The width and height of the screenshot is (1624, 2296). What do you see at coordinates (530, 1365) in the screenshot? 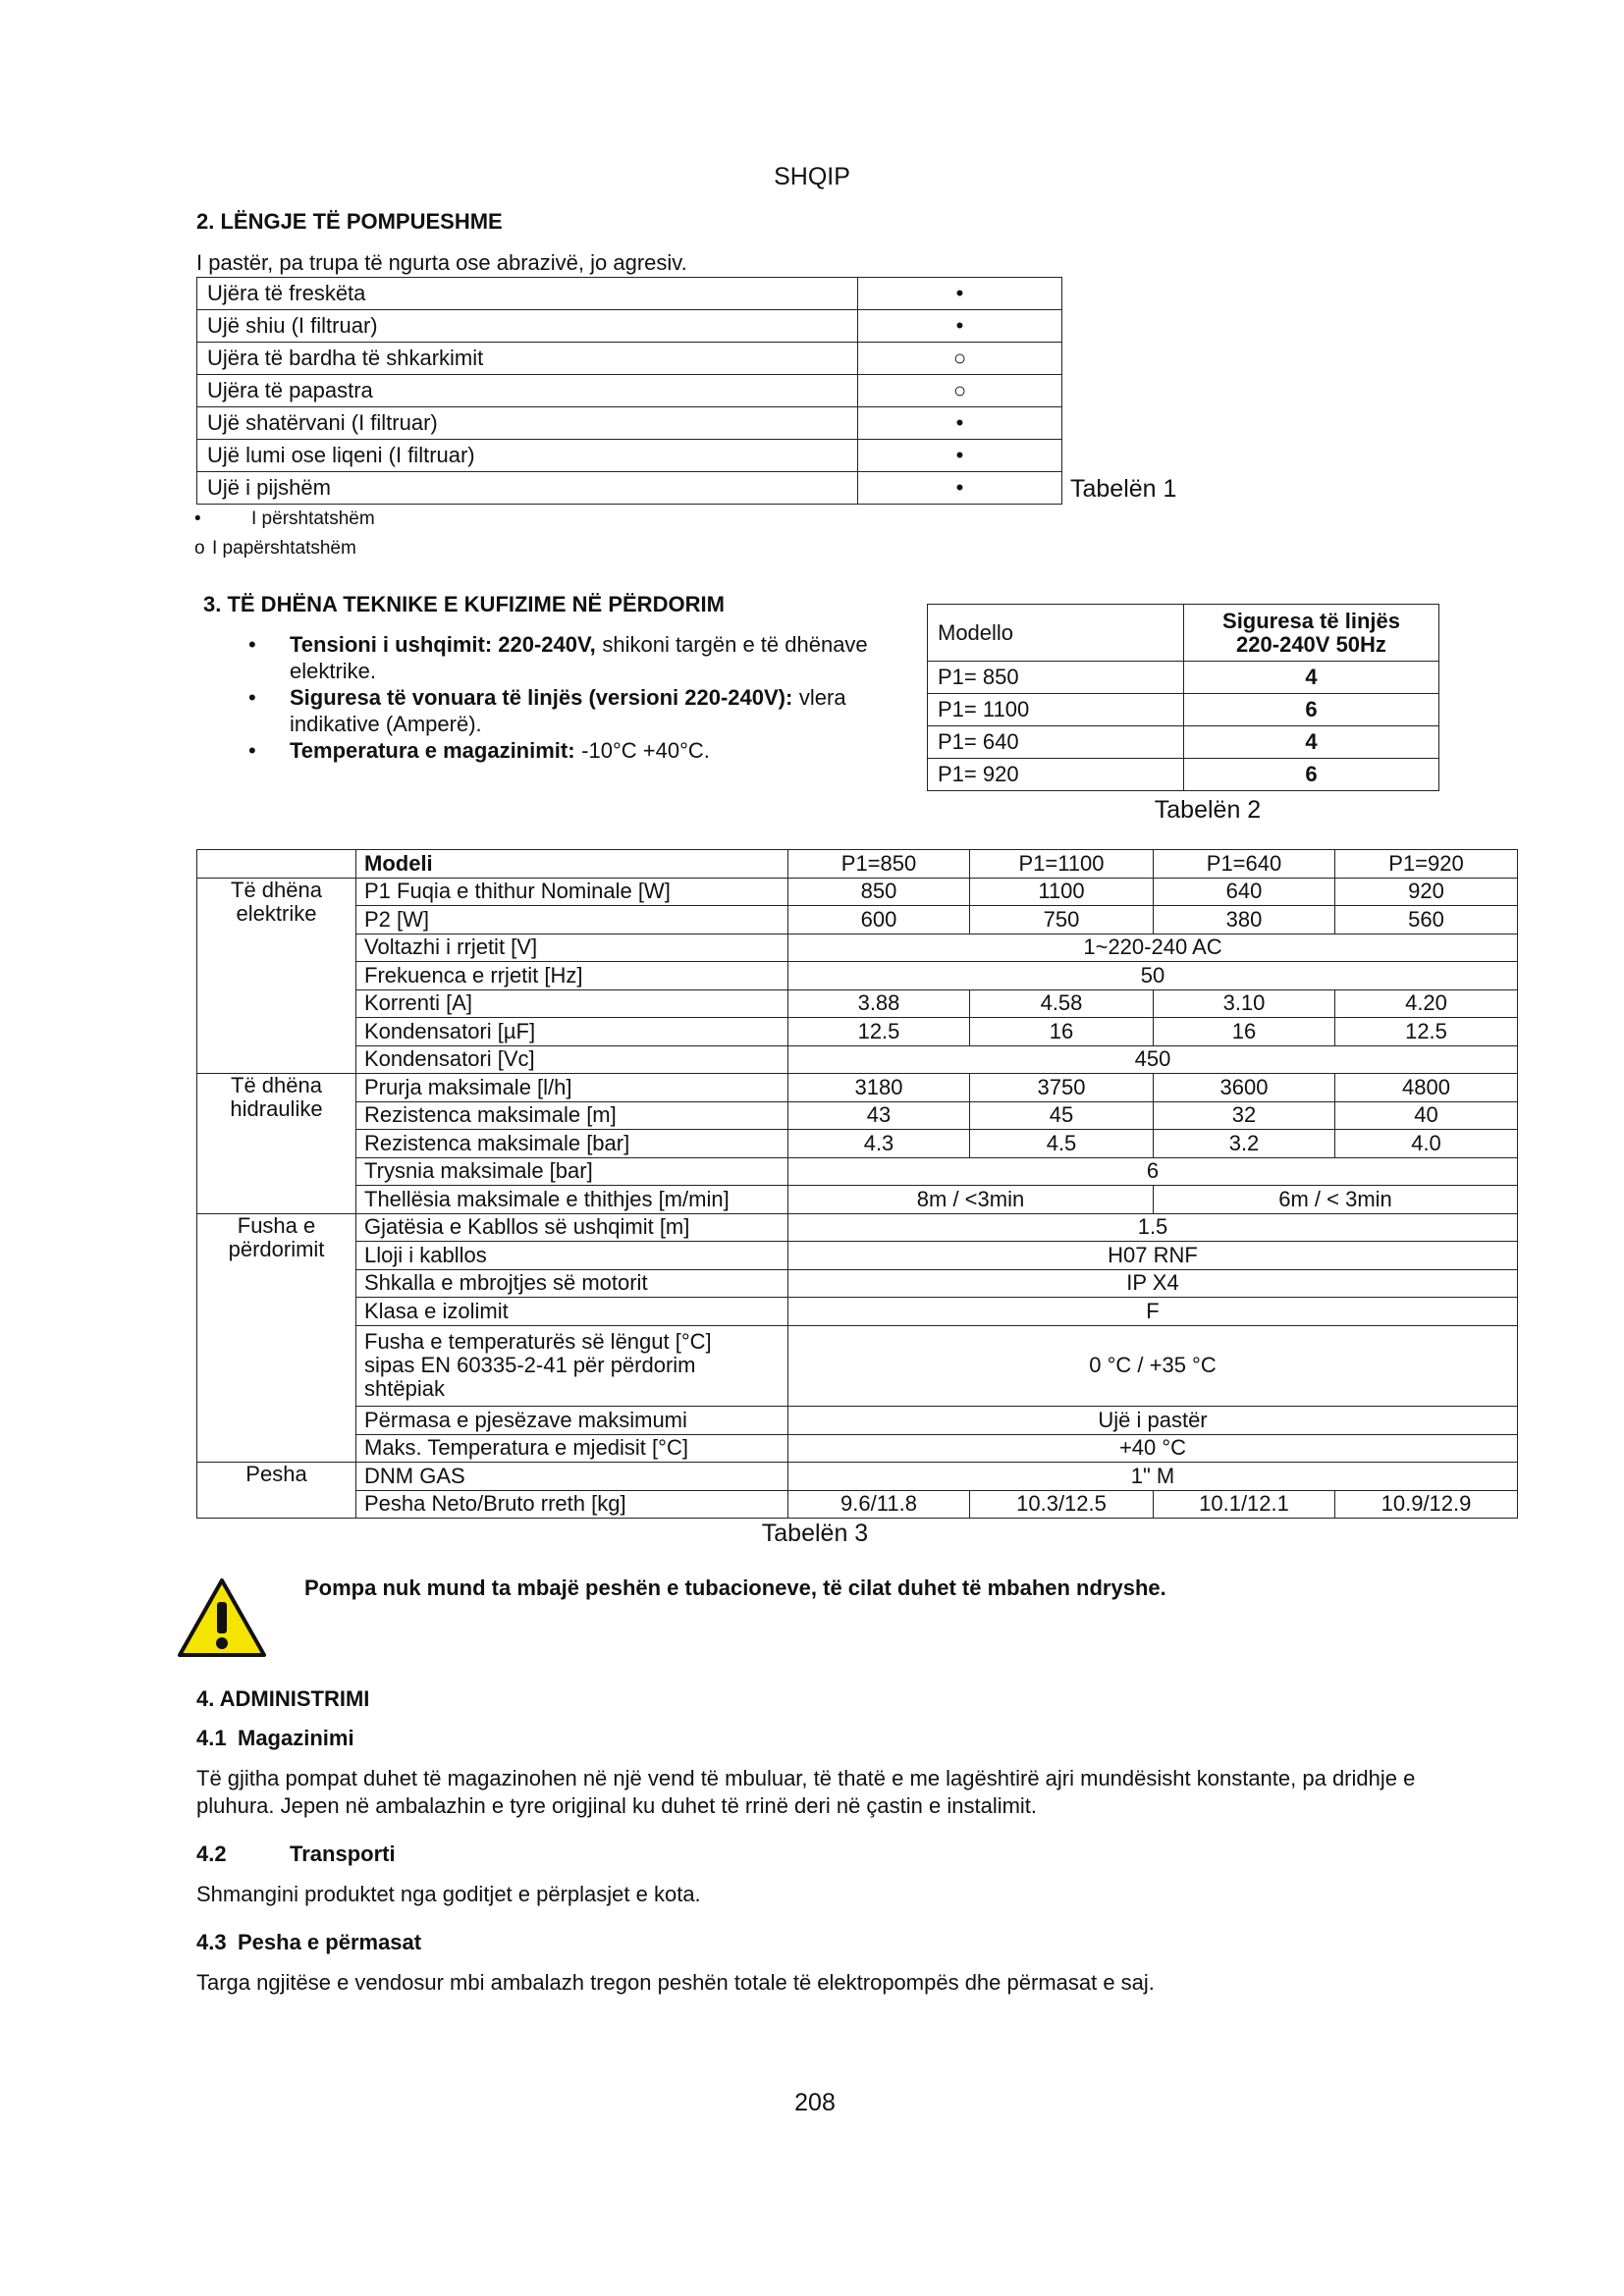
I see `cell-line: sipas EN 60335-2-41 për përdorim` at bounding box center [530, 1365].